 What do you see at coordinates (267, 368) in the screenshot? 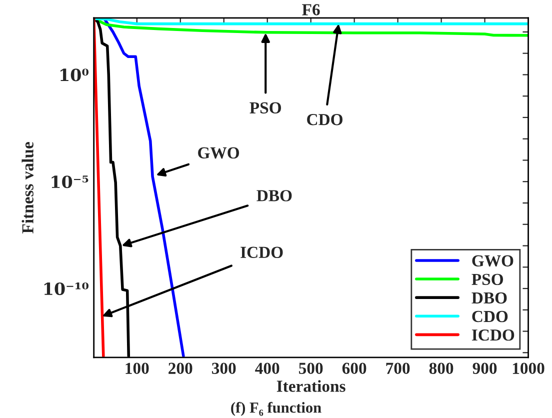
I see `x-tick-label: 400` at bounding box center [267, 368].